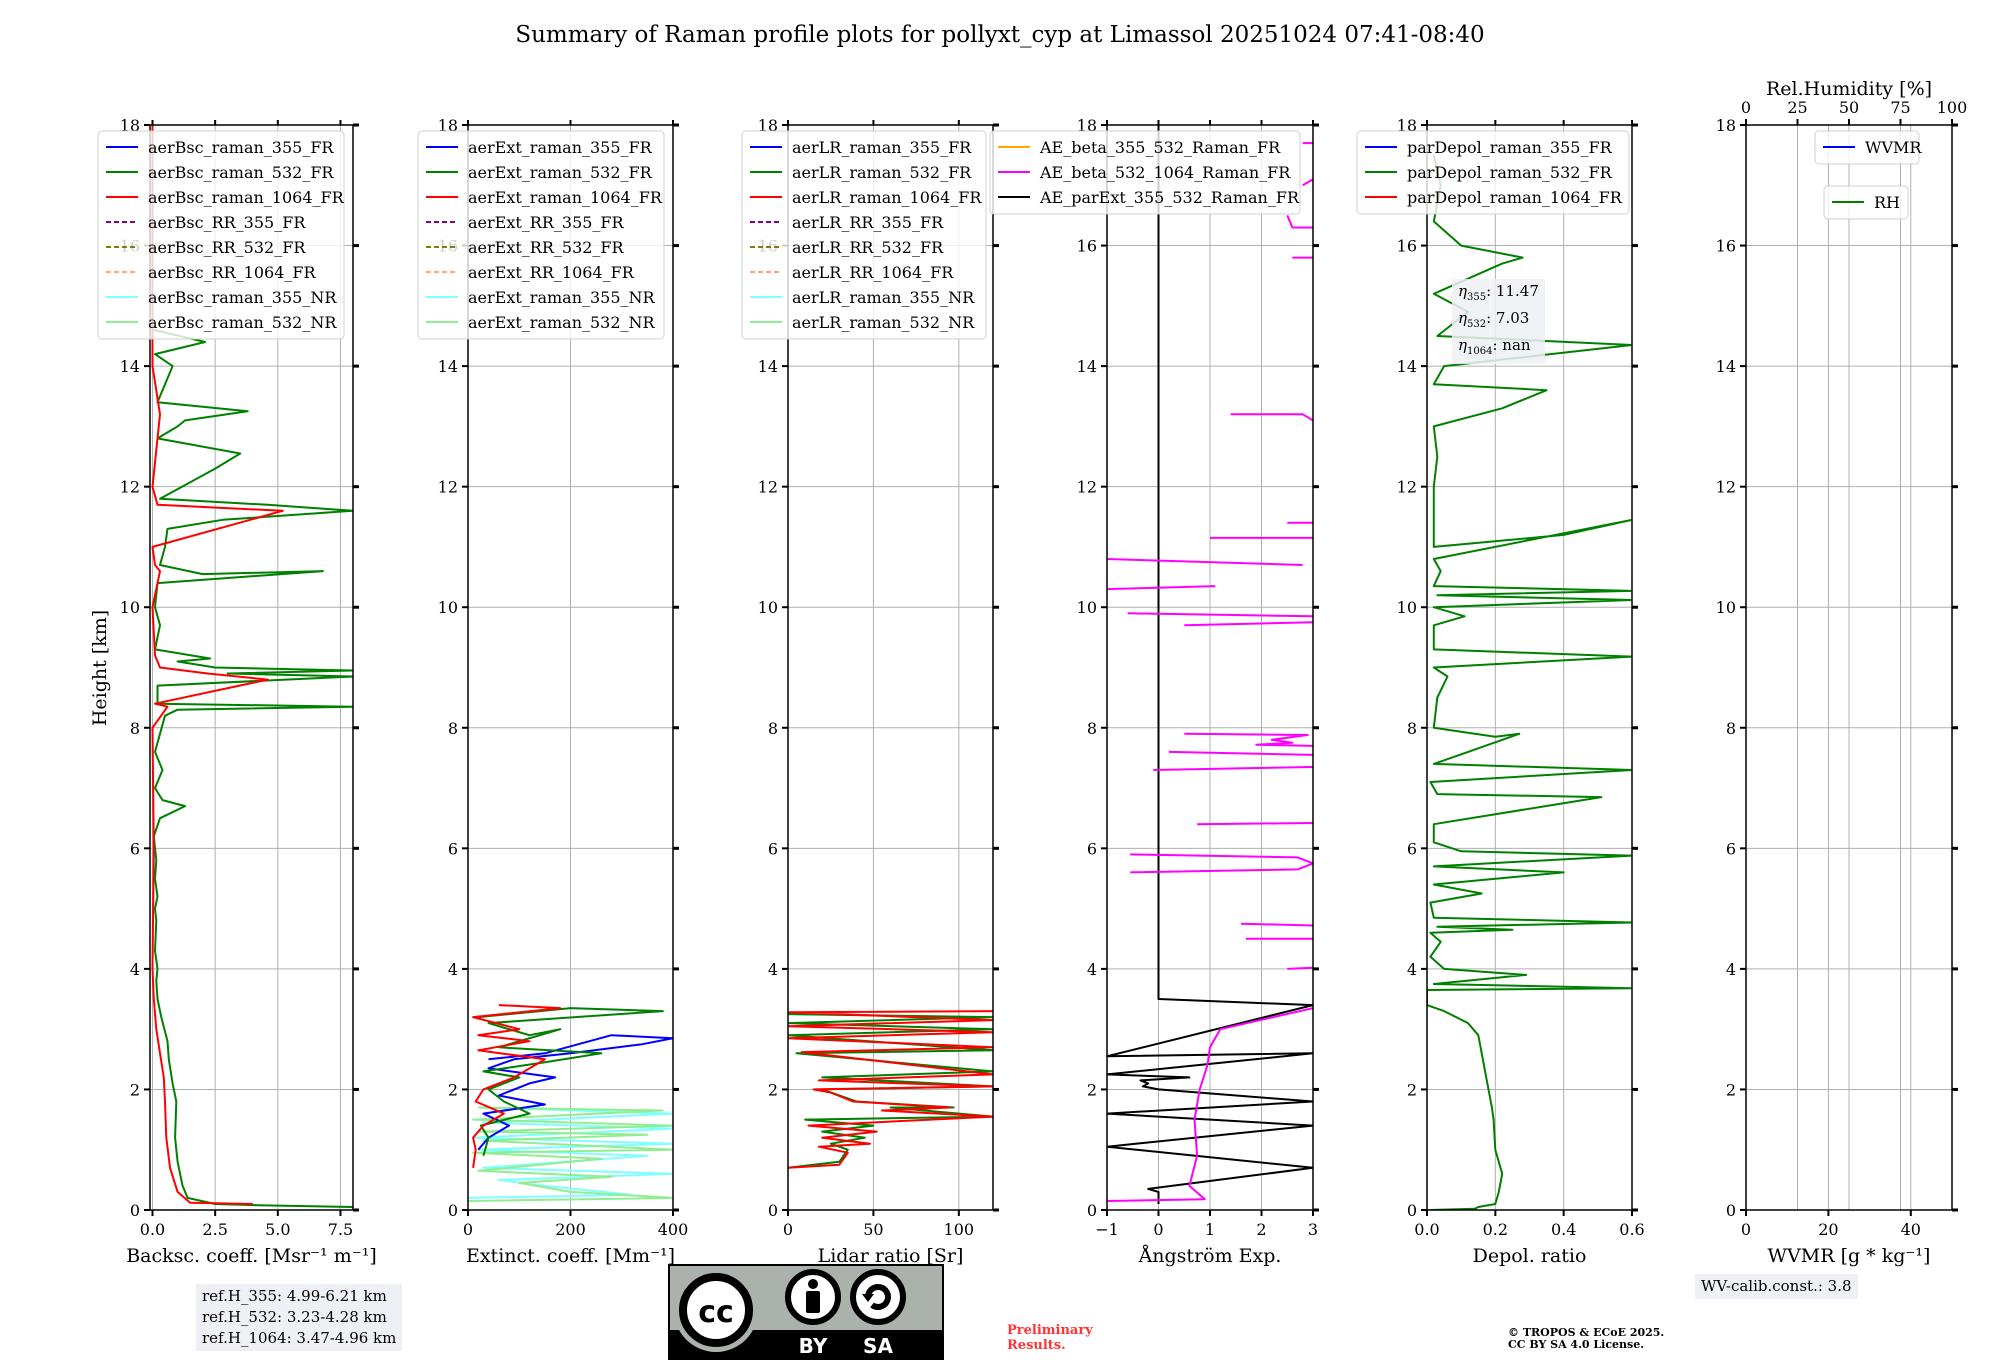  Describe the element at coordinates (1210, 1229) in the screenshot. I see `x-tick-label: 1` at that location.